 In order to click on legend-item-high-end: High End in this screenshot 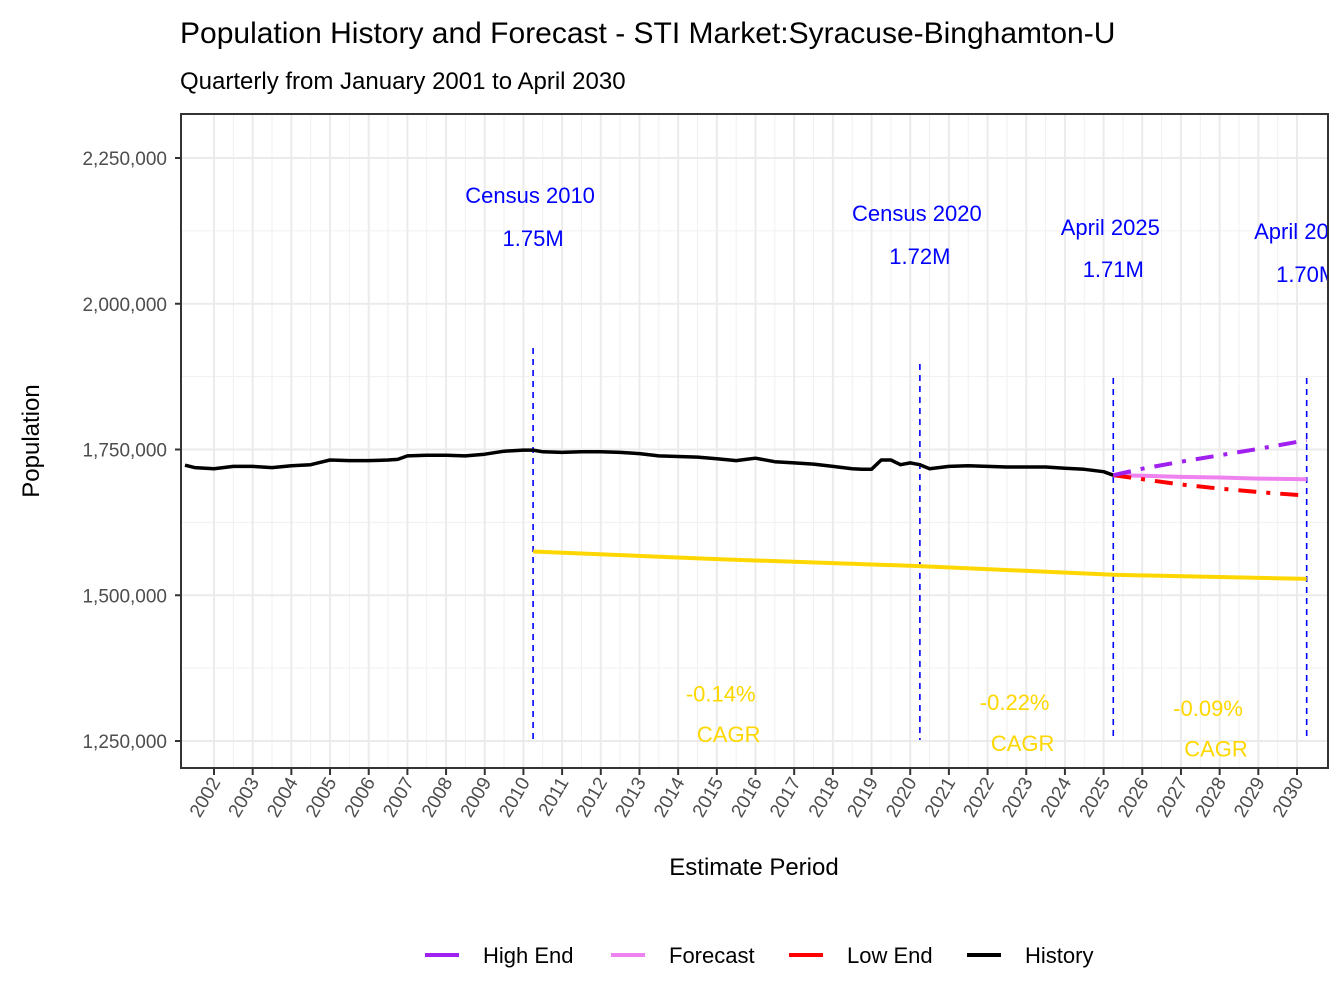, I will do `click(499, 955)`.